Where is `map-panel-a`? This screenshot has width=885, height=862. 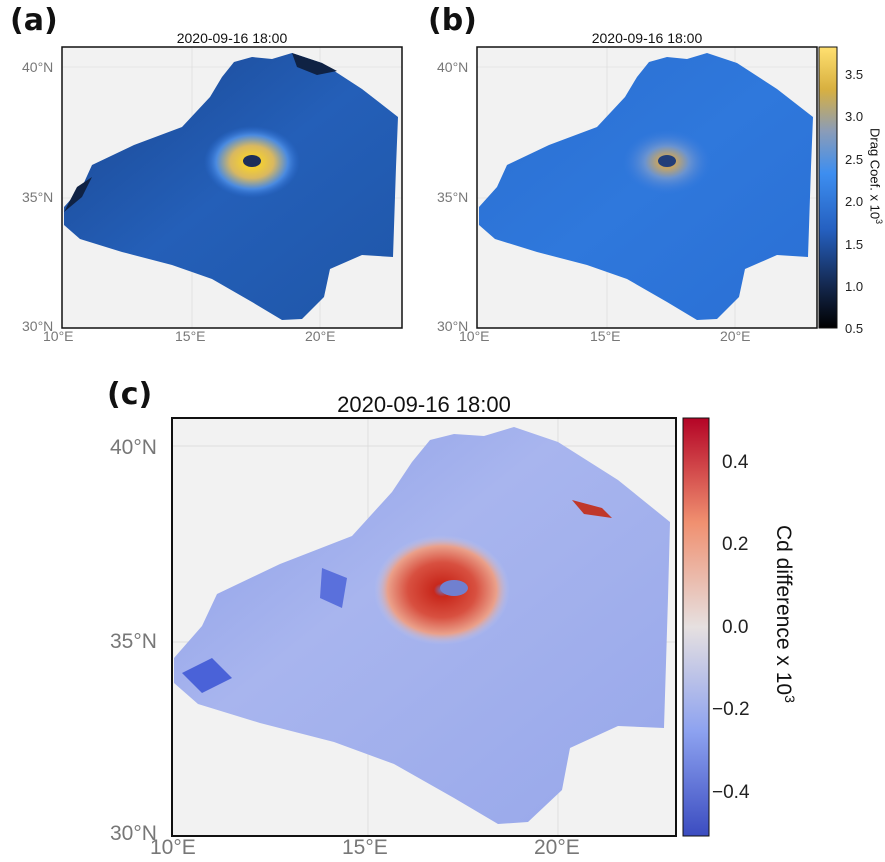 map-panel-a is located at coordinates (232, 187).